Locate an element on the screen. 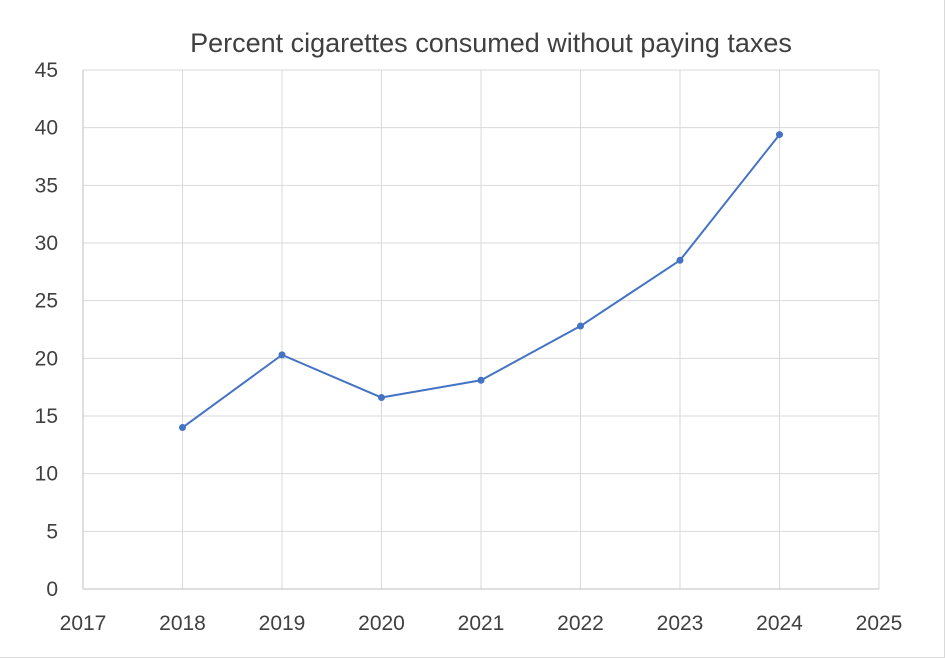  x-tick-label: 2020 is located at coordinates (381, 623).